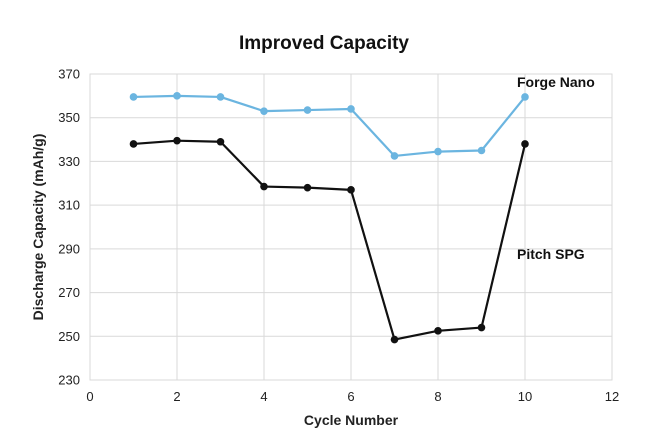 This screenshot has width=650, height=438. I want to click on y-tick-label: 230, so click(69, 380).